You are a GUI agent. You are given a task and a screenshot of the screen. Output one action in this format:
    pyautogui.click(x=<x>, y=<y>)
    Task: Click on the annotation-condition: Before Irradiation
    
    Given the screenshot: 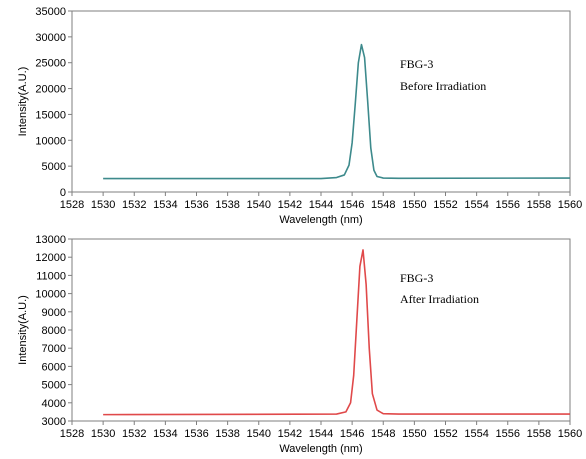 What is the action you would take?
    pyautogui.click(x=443, y=86)
    